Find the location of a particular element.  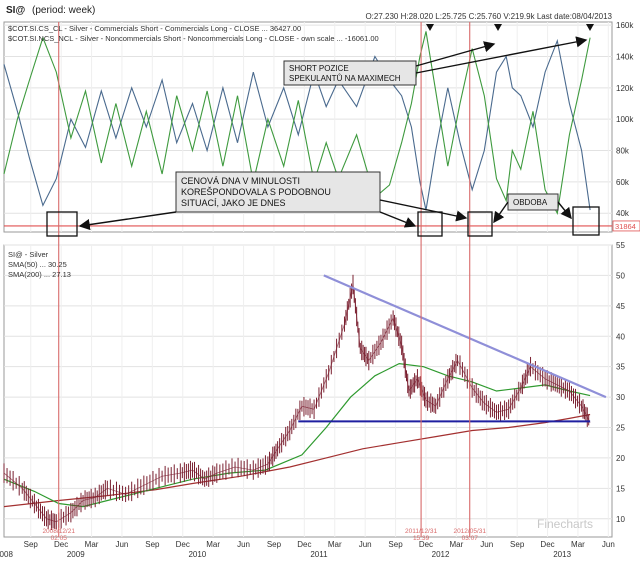

x-year-label: 2013 is located at coordinates (562, 554).